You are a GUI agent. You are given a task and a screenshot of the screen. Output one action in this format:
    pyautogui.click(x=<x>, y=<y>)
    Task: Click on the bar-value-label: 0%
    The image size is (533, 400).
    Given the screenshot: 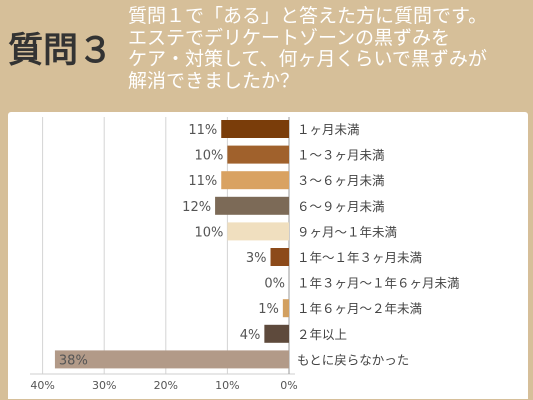 What is the action you would take?
    pyautogui.click(x=274, y=284)
    